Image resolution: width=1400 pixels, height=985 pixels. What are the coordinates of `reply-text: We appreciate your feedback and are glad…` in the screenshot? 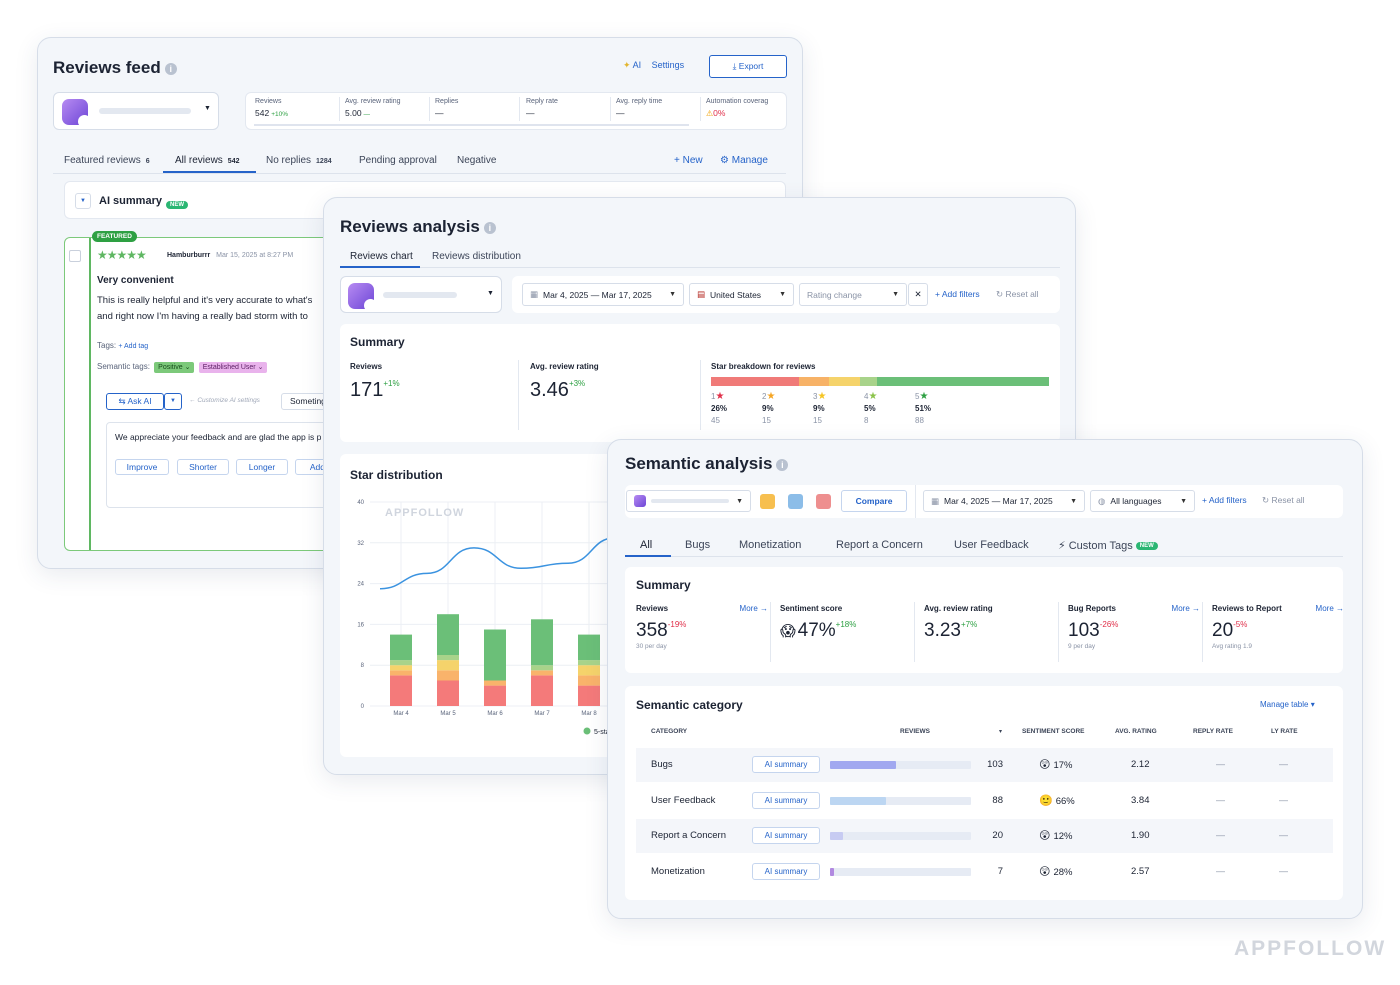 It's located at (218, 437).